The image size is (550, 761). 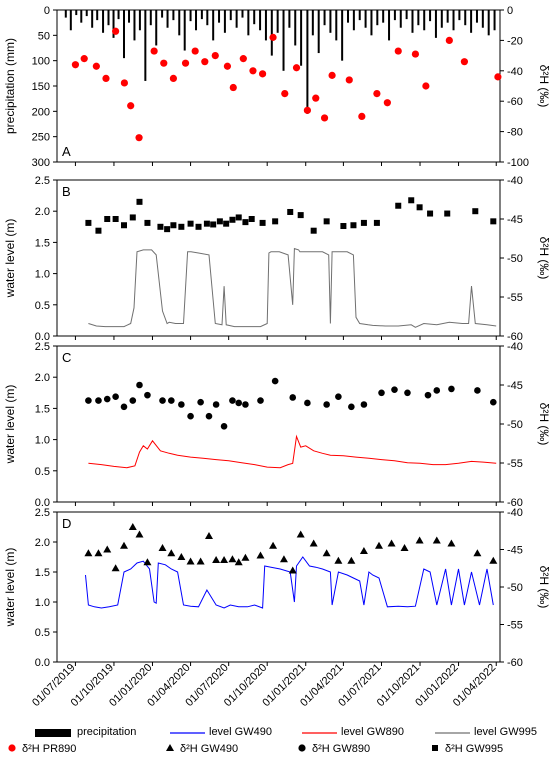 I want to click on left-tick-label: 50, so click(x=44, y=36).